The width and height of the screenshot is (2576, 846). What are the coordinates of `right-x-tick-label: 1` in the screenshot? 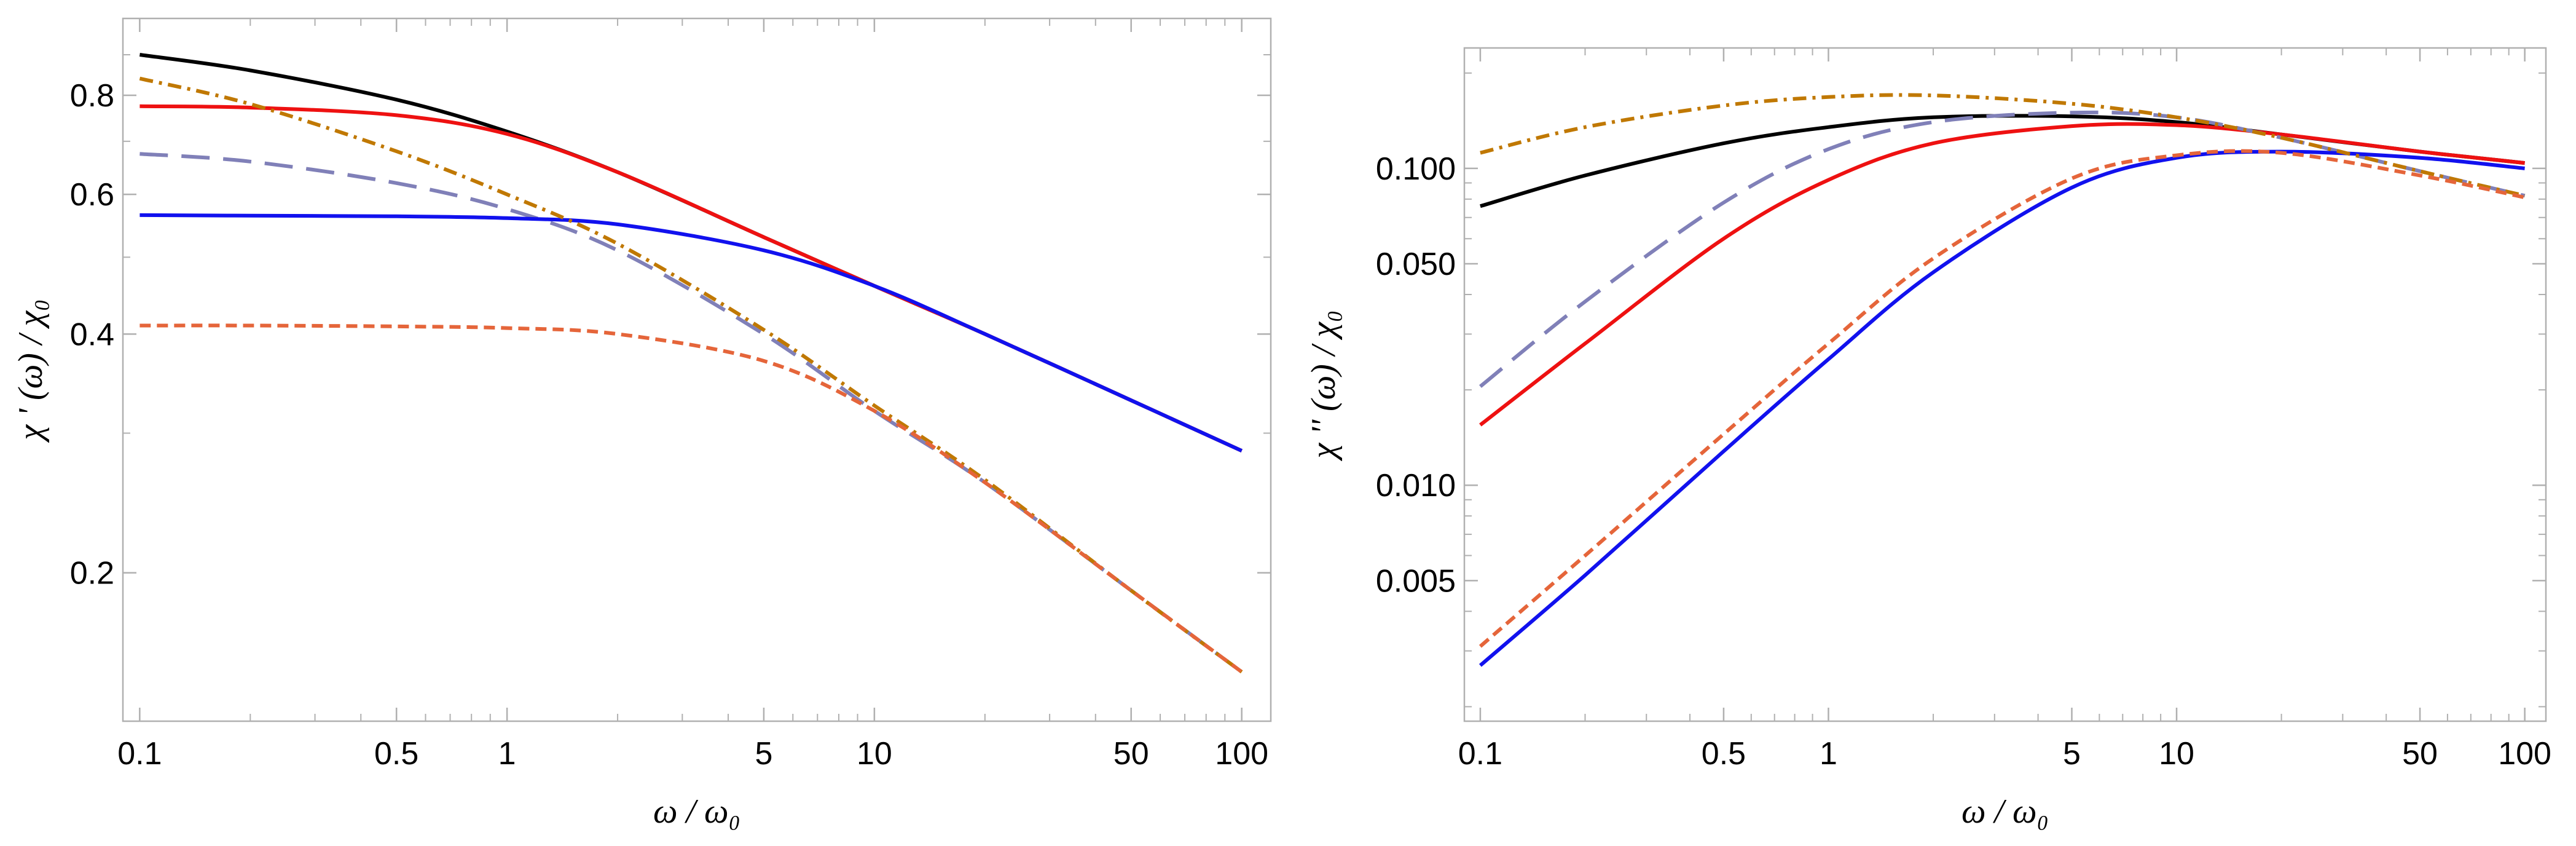 It's located at (1828, 754).